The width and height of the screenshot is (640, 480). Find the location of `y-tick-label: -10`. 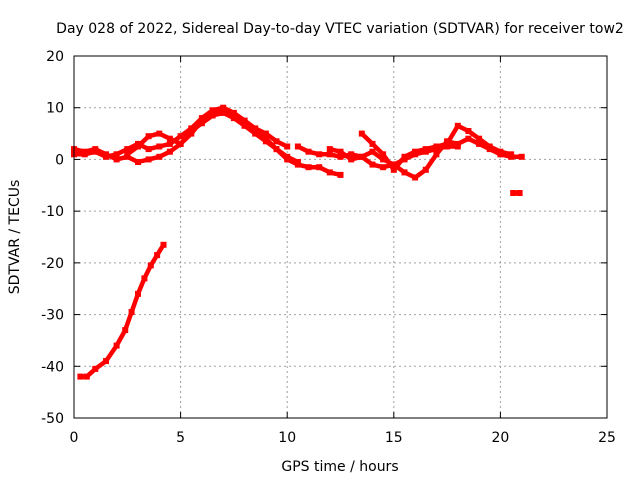

y-tick-label: -10 is located at coordinates (52, 212).